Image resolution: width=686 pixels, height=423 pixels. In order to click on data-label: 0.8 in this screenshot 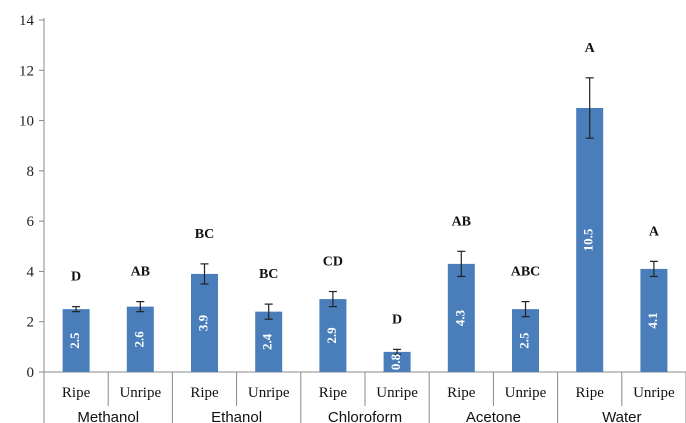, I will do `click(395, 361)`.